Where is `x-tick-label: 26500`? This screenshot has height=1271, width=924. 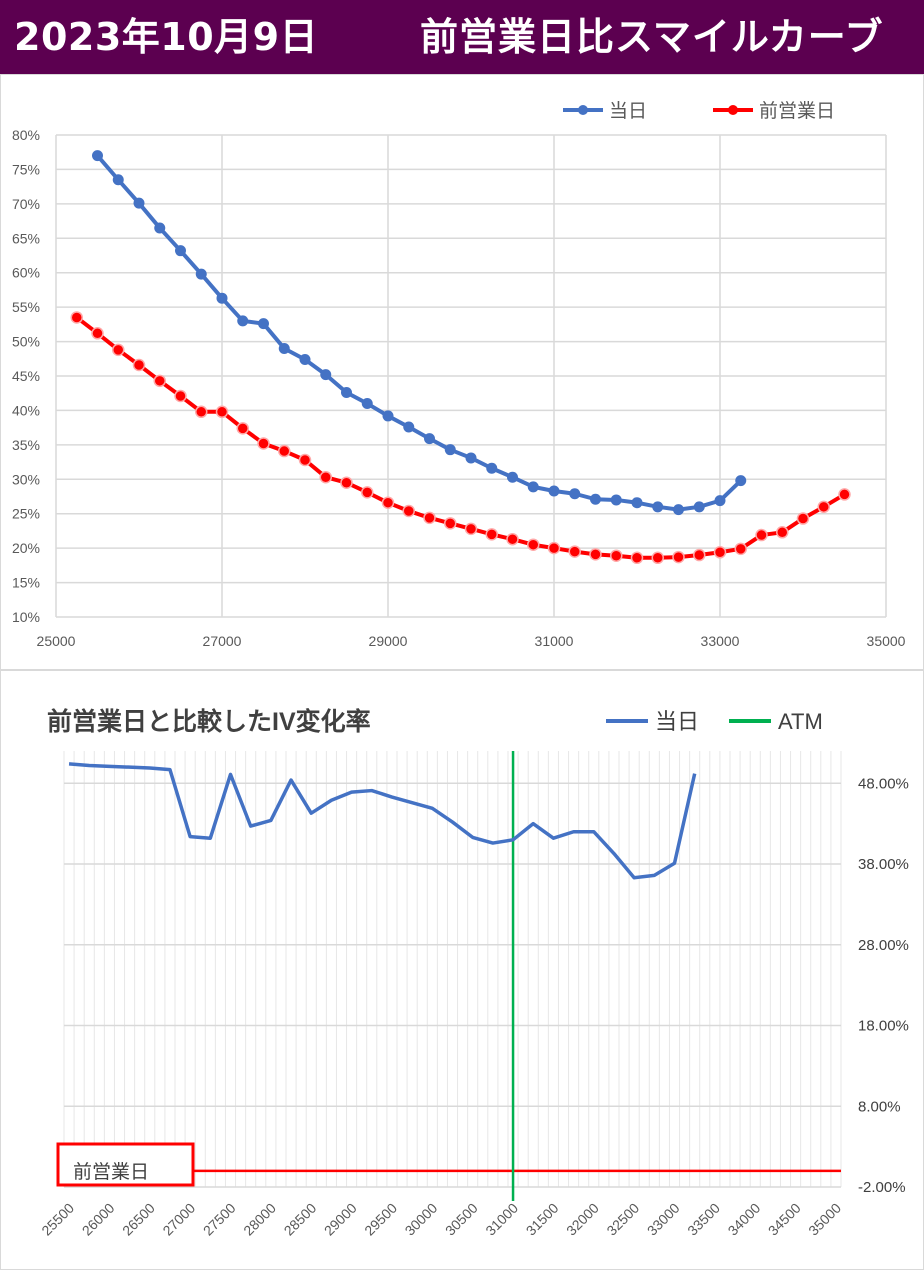
x-tick-label: 26500 is located at coordinates (138, 1219).